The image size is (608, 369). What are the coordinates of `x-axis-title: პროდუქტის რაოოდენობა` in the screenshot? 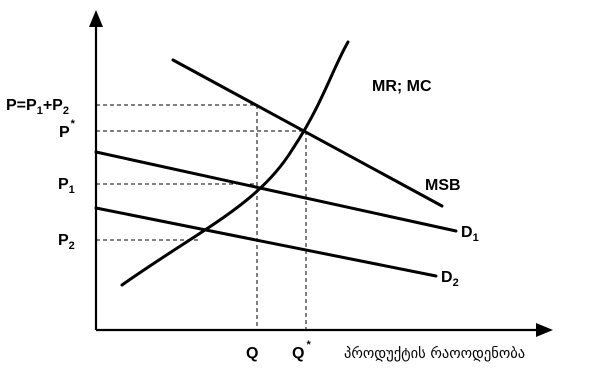 It's located at (434, 353).